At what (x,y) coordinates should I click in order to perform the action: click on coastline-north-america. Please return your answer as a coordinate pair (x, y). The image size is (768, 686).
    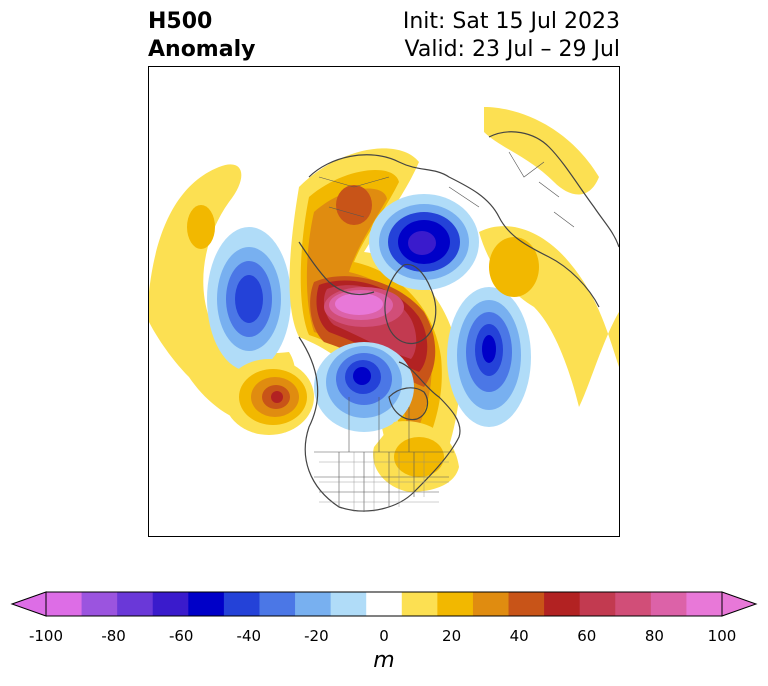
    Looking at the image, I should click on (379, 424).